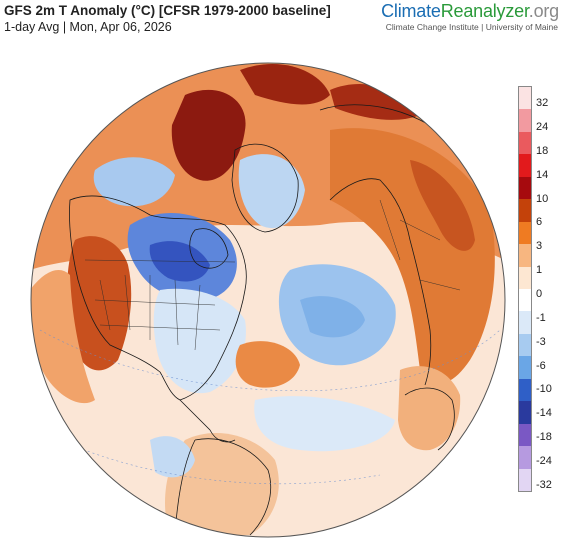 This screenshot has height=548, width=562. I want to click on us-state-lines-h, so click(157, 315).